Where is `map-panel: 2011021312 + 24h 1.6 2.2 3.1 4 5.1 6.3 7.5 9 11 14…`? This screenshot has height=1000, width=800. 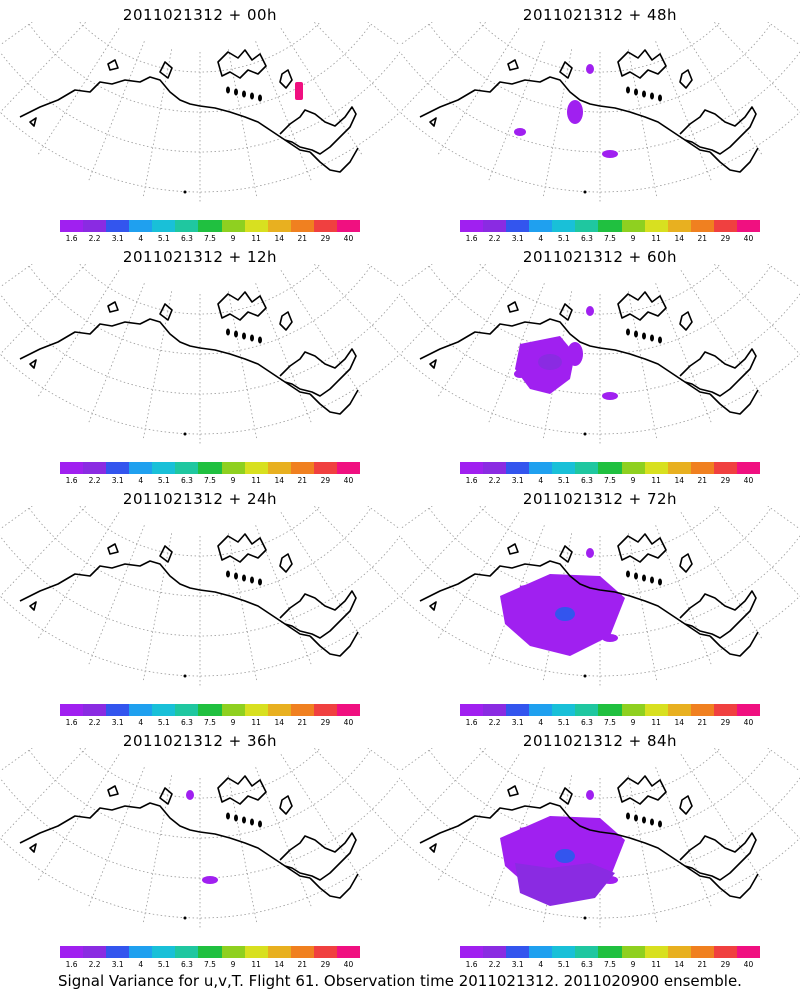 map-panel: 2011021312 + 24h 1.6 2.2 3.1 4 5.1 6.3 7.5 9 11 14… is located at coordinates (200, 605).